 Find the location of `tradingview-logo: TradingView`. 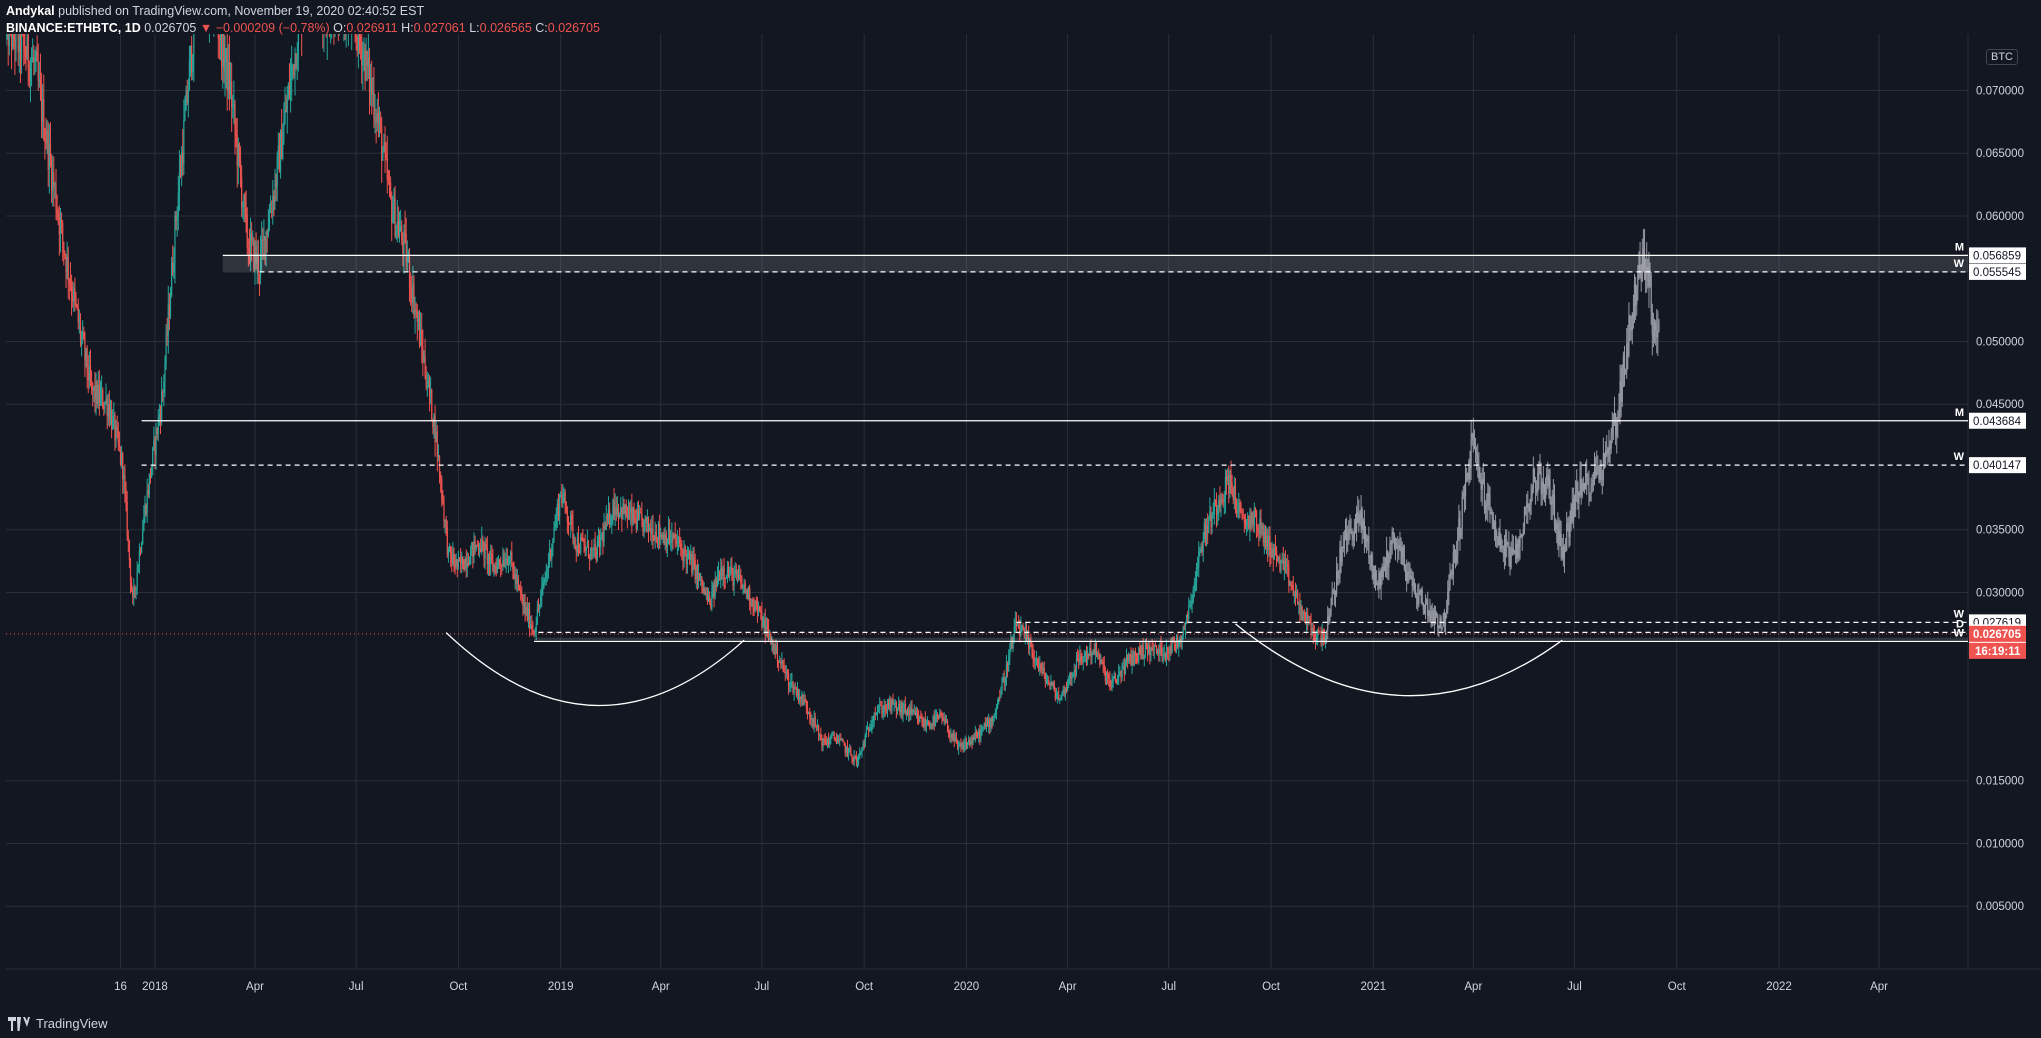

tradingview-logo: TradingView is located at coordinates (58, 1023).